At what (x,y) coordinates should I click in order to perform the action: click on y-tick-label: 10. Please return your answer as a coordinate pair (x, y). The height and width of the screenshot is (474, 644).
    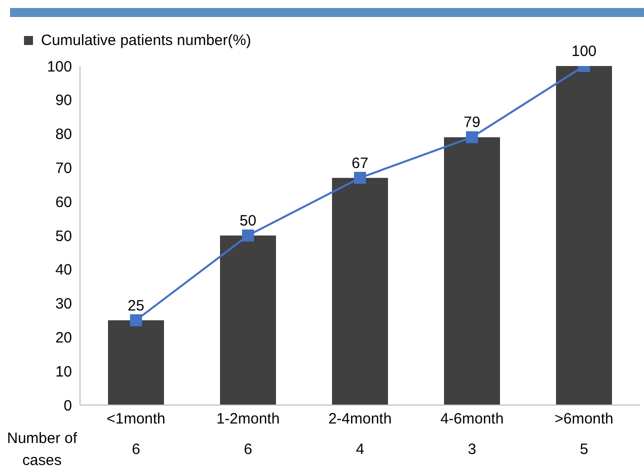
    Looking at the image, I should click on (63, 371).